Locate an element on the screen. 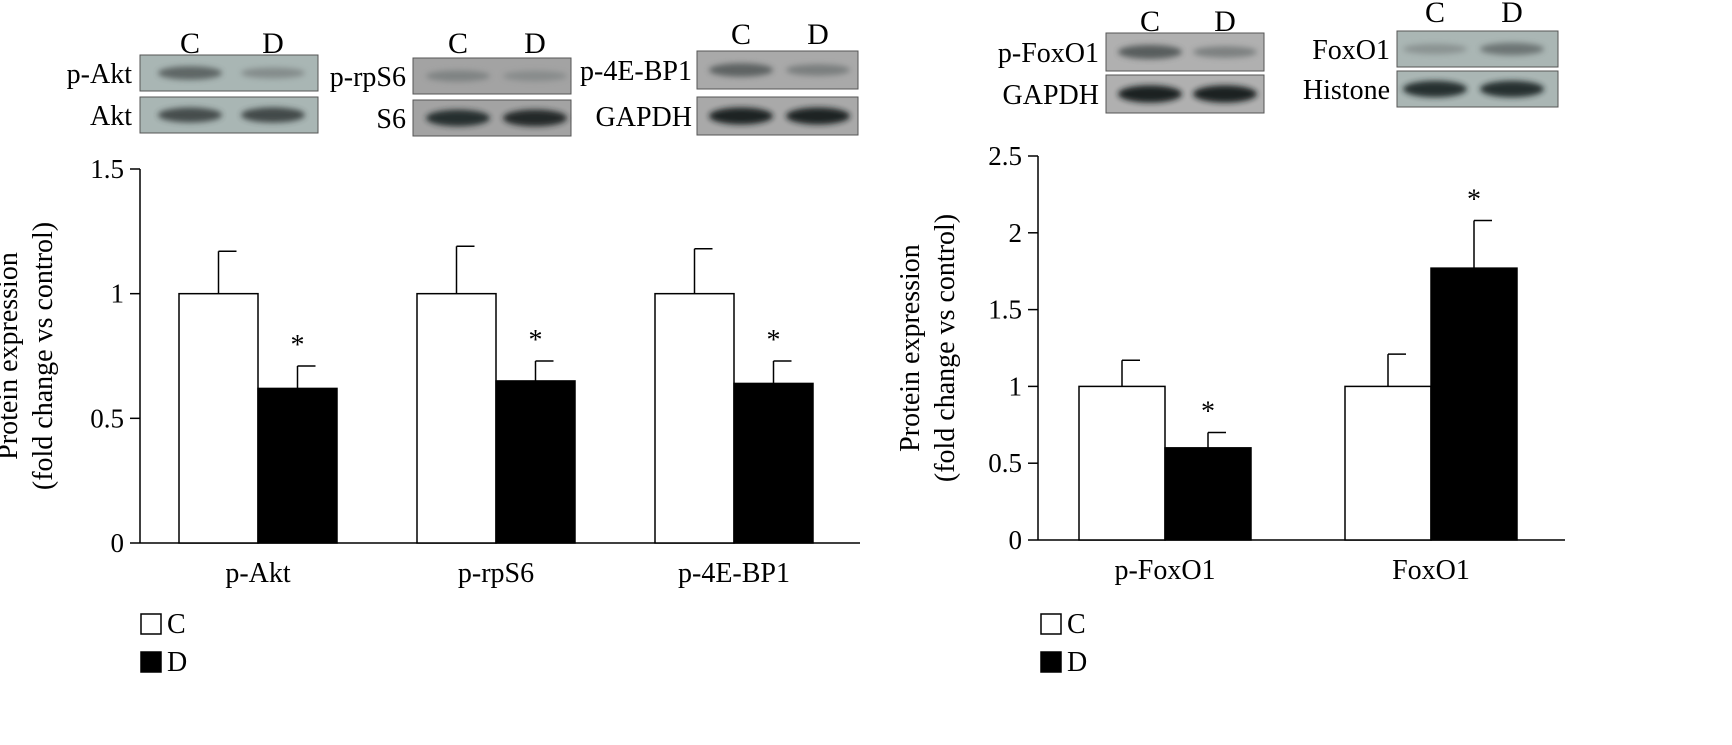 This screenshot has height=745, width=1732. bar-group: * p-FoxO1 is located at coordinates (1165, 472).